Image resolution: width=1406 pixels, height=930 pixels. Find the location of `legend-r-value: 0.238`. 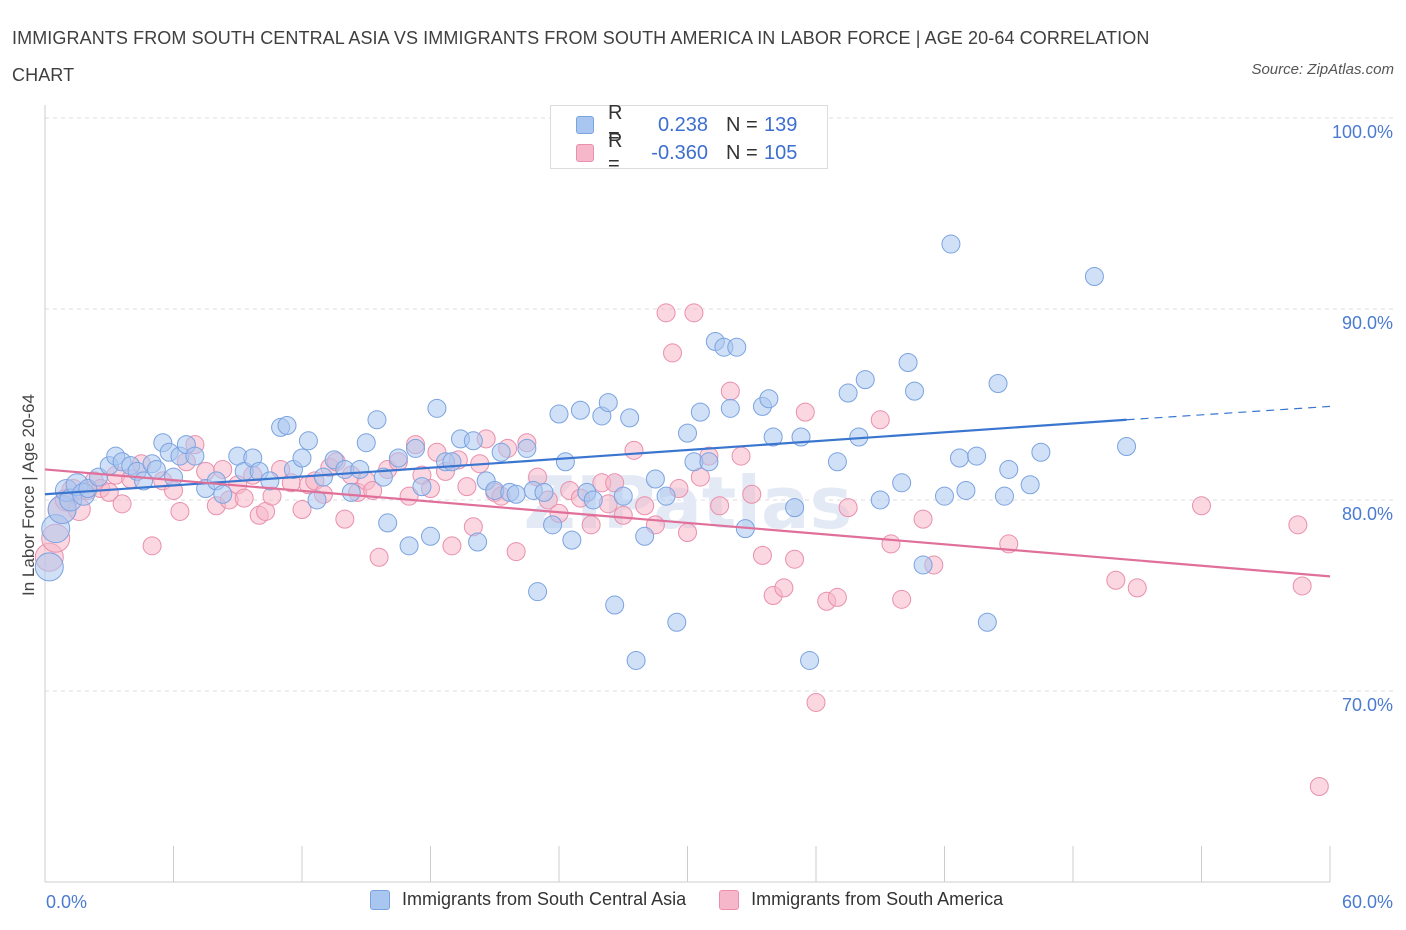

legend-r-value: 0.238 is located at coordinates (682, 124).